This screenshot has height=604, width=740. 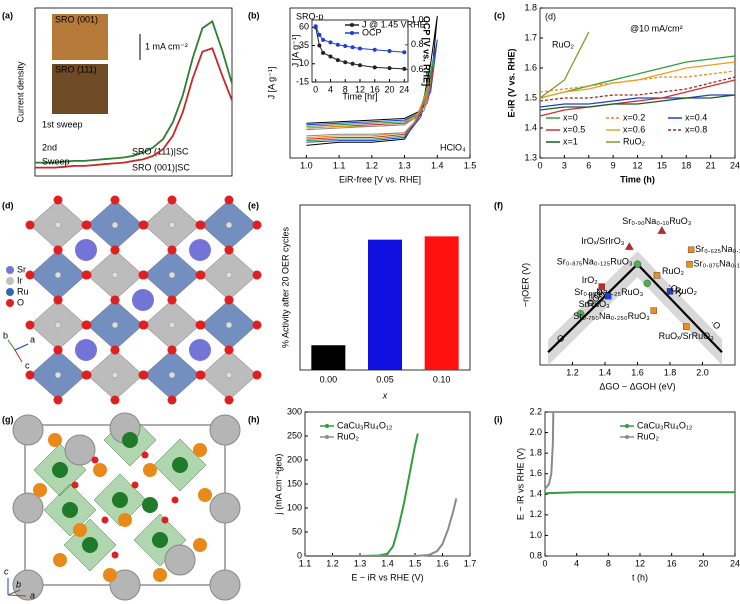 I want to click on panel-label: (c), so click(x=499, y=15).